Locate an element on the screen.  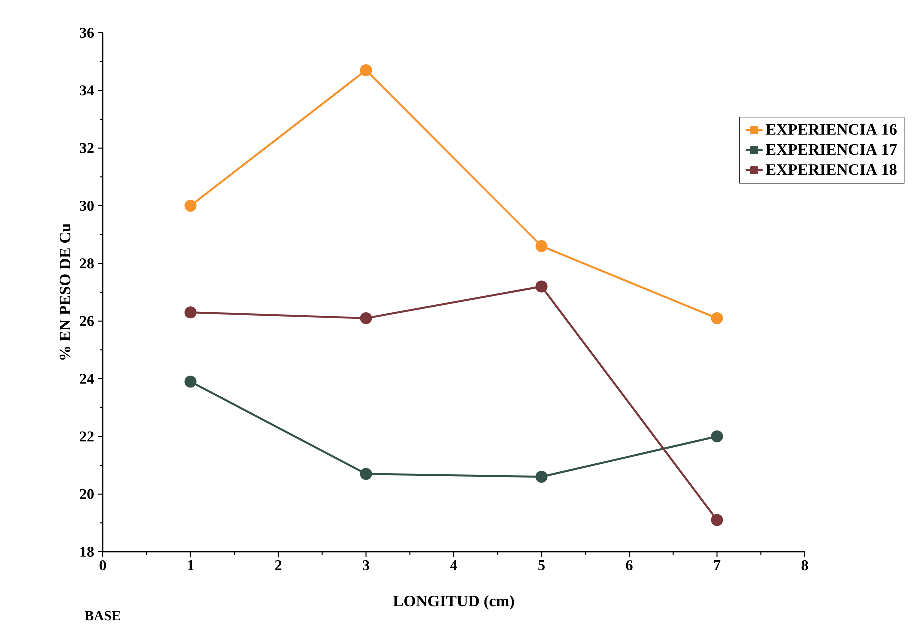
legend-label: EXPERIENCIA 17 is located at coordinates (831, 150).